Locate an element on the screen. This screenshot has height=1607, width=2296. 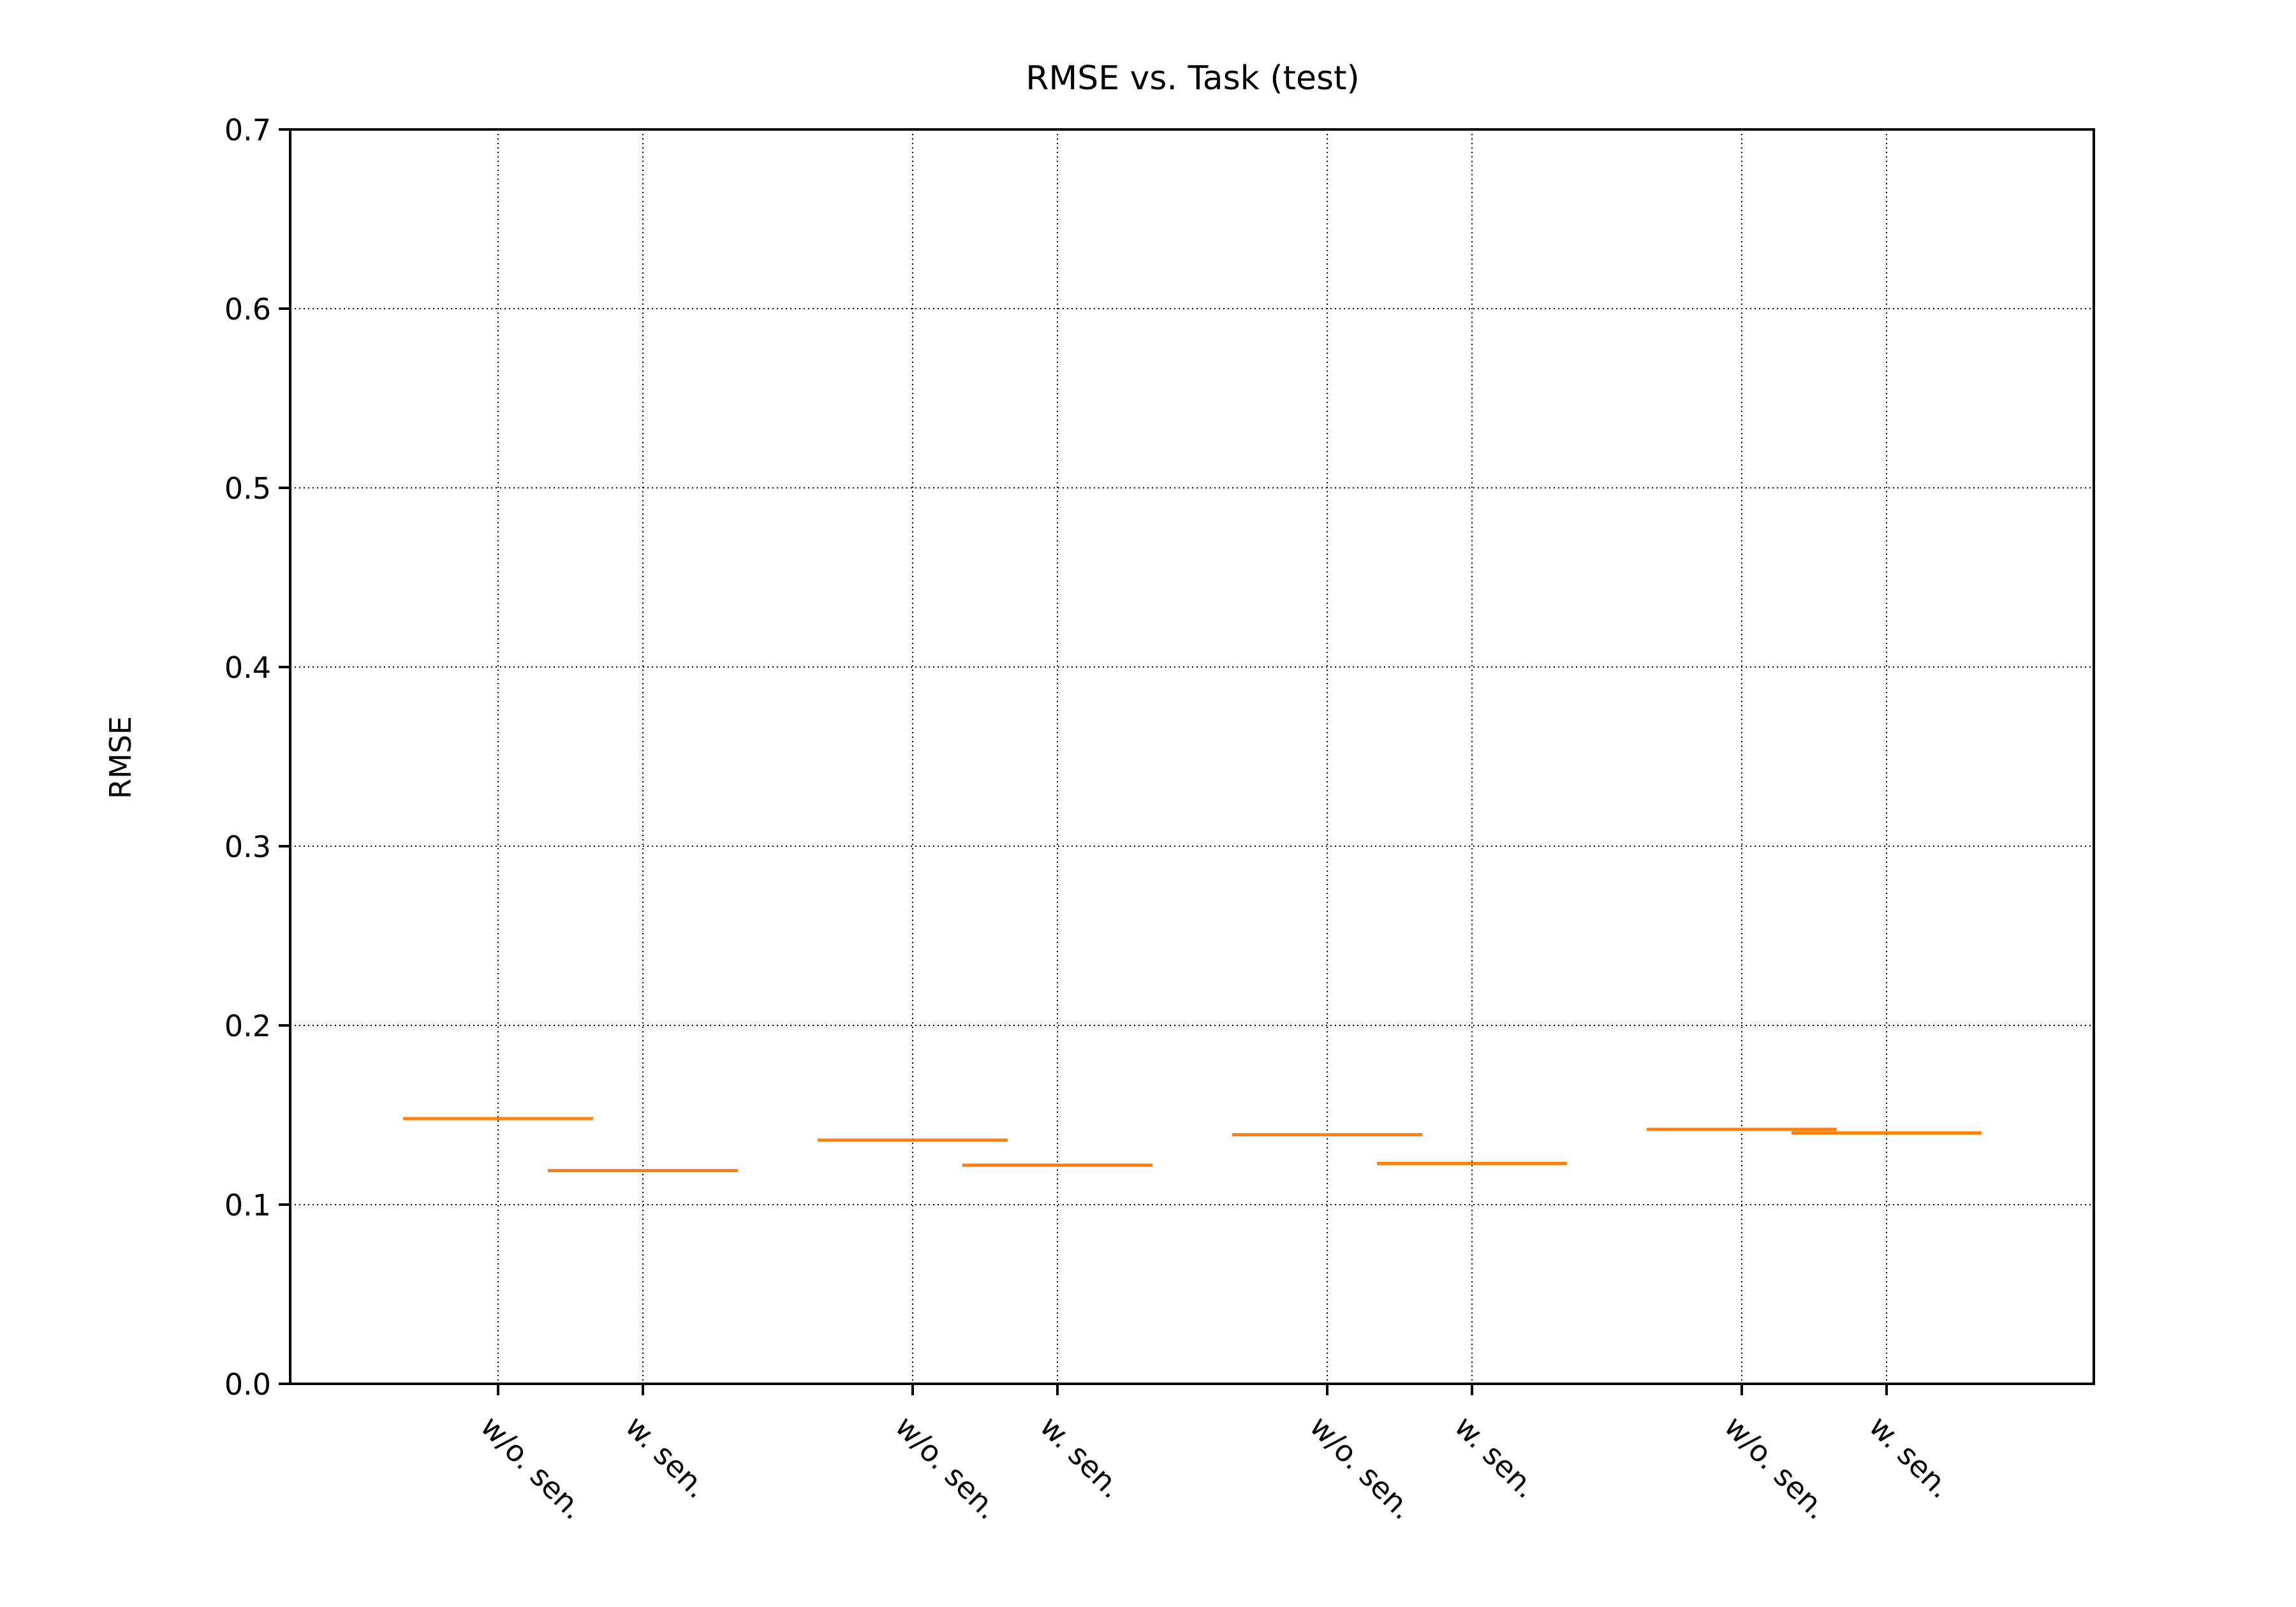
y-axis-ticks: 0.0 0.1 0.2 0.3 0.4 0.5 0.6 0.7 is located at coordinates (257, 757).